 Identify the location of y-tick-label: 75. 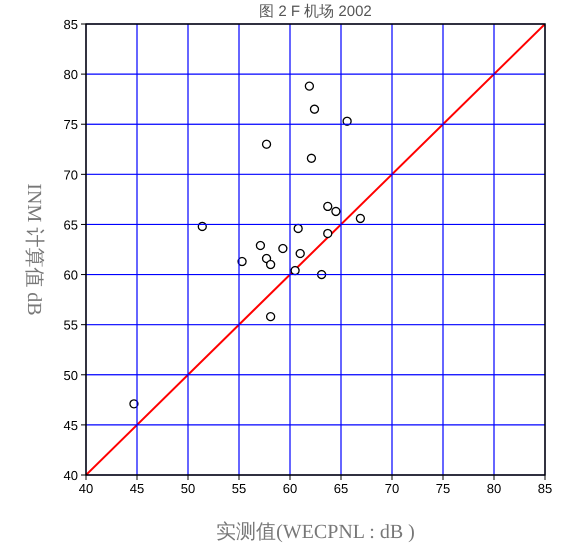
(71, 124).